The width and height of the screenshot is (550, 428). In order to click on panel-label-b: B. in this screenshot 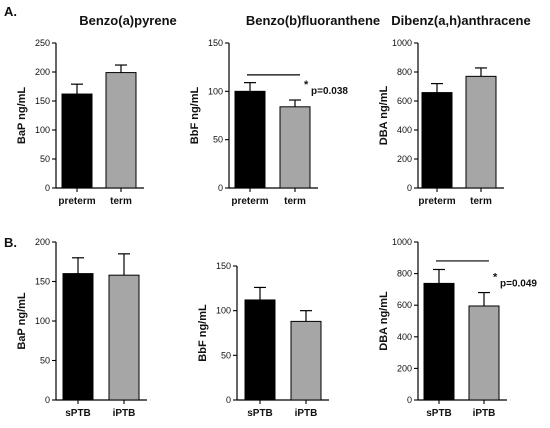, I will do `click(10, 242)`.